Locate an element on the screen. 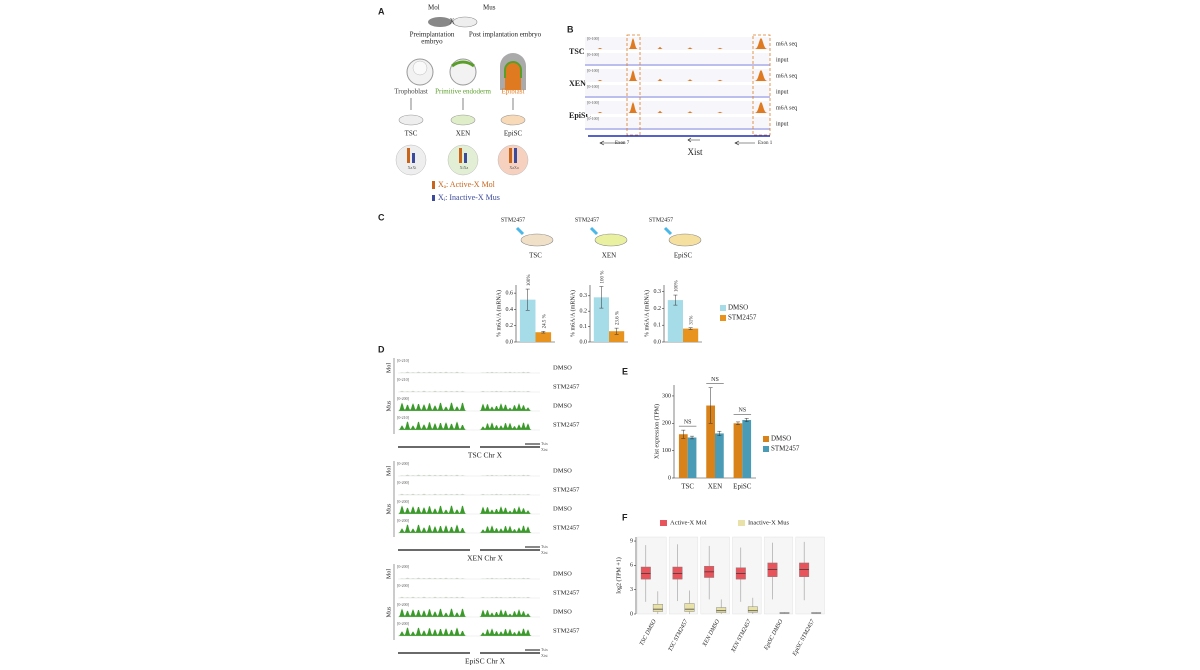  bar-annotation: 23.6 % is located at coordinates (618, 318).